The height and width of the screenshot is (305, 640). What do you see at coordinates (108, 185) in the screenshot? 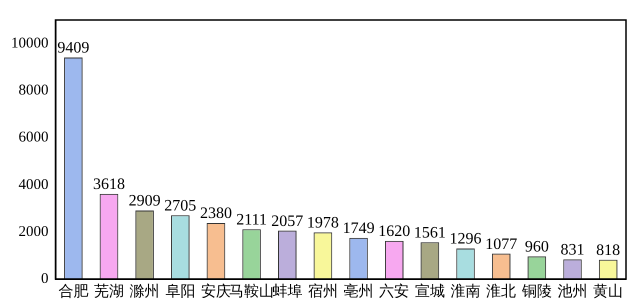
I see `data-label: 3618` at bounding box center [108, 185].